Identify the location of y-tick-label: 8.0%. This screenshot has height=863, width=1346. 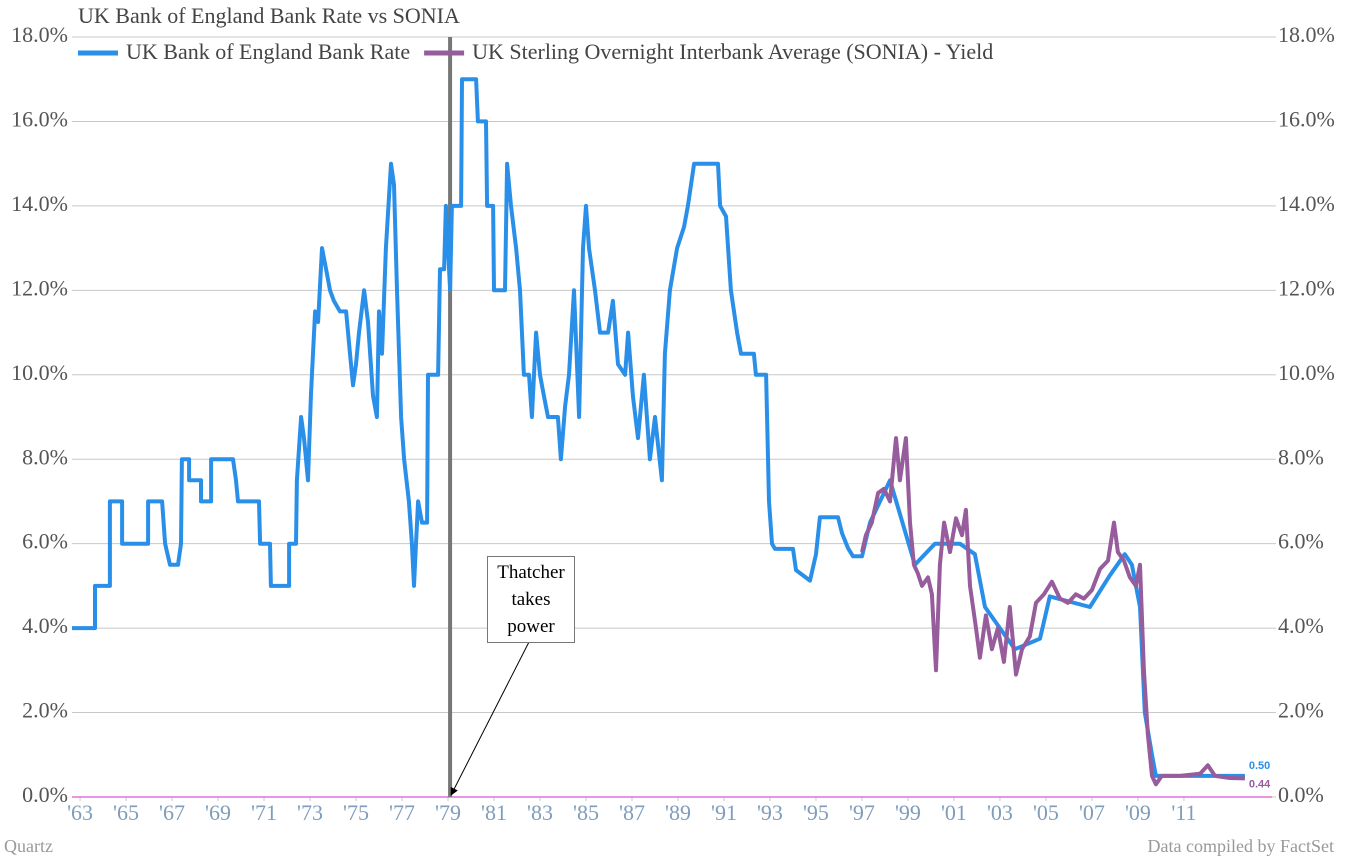
(45, 456).